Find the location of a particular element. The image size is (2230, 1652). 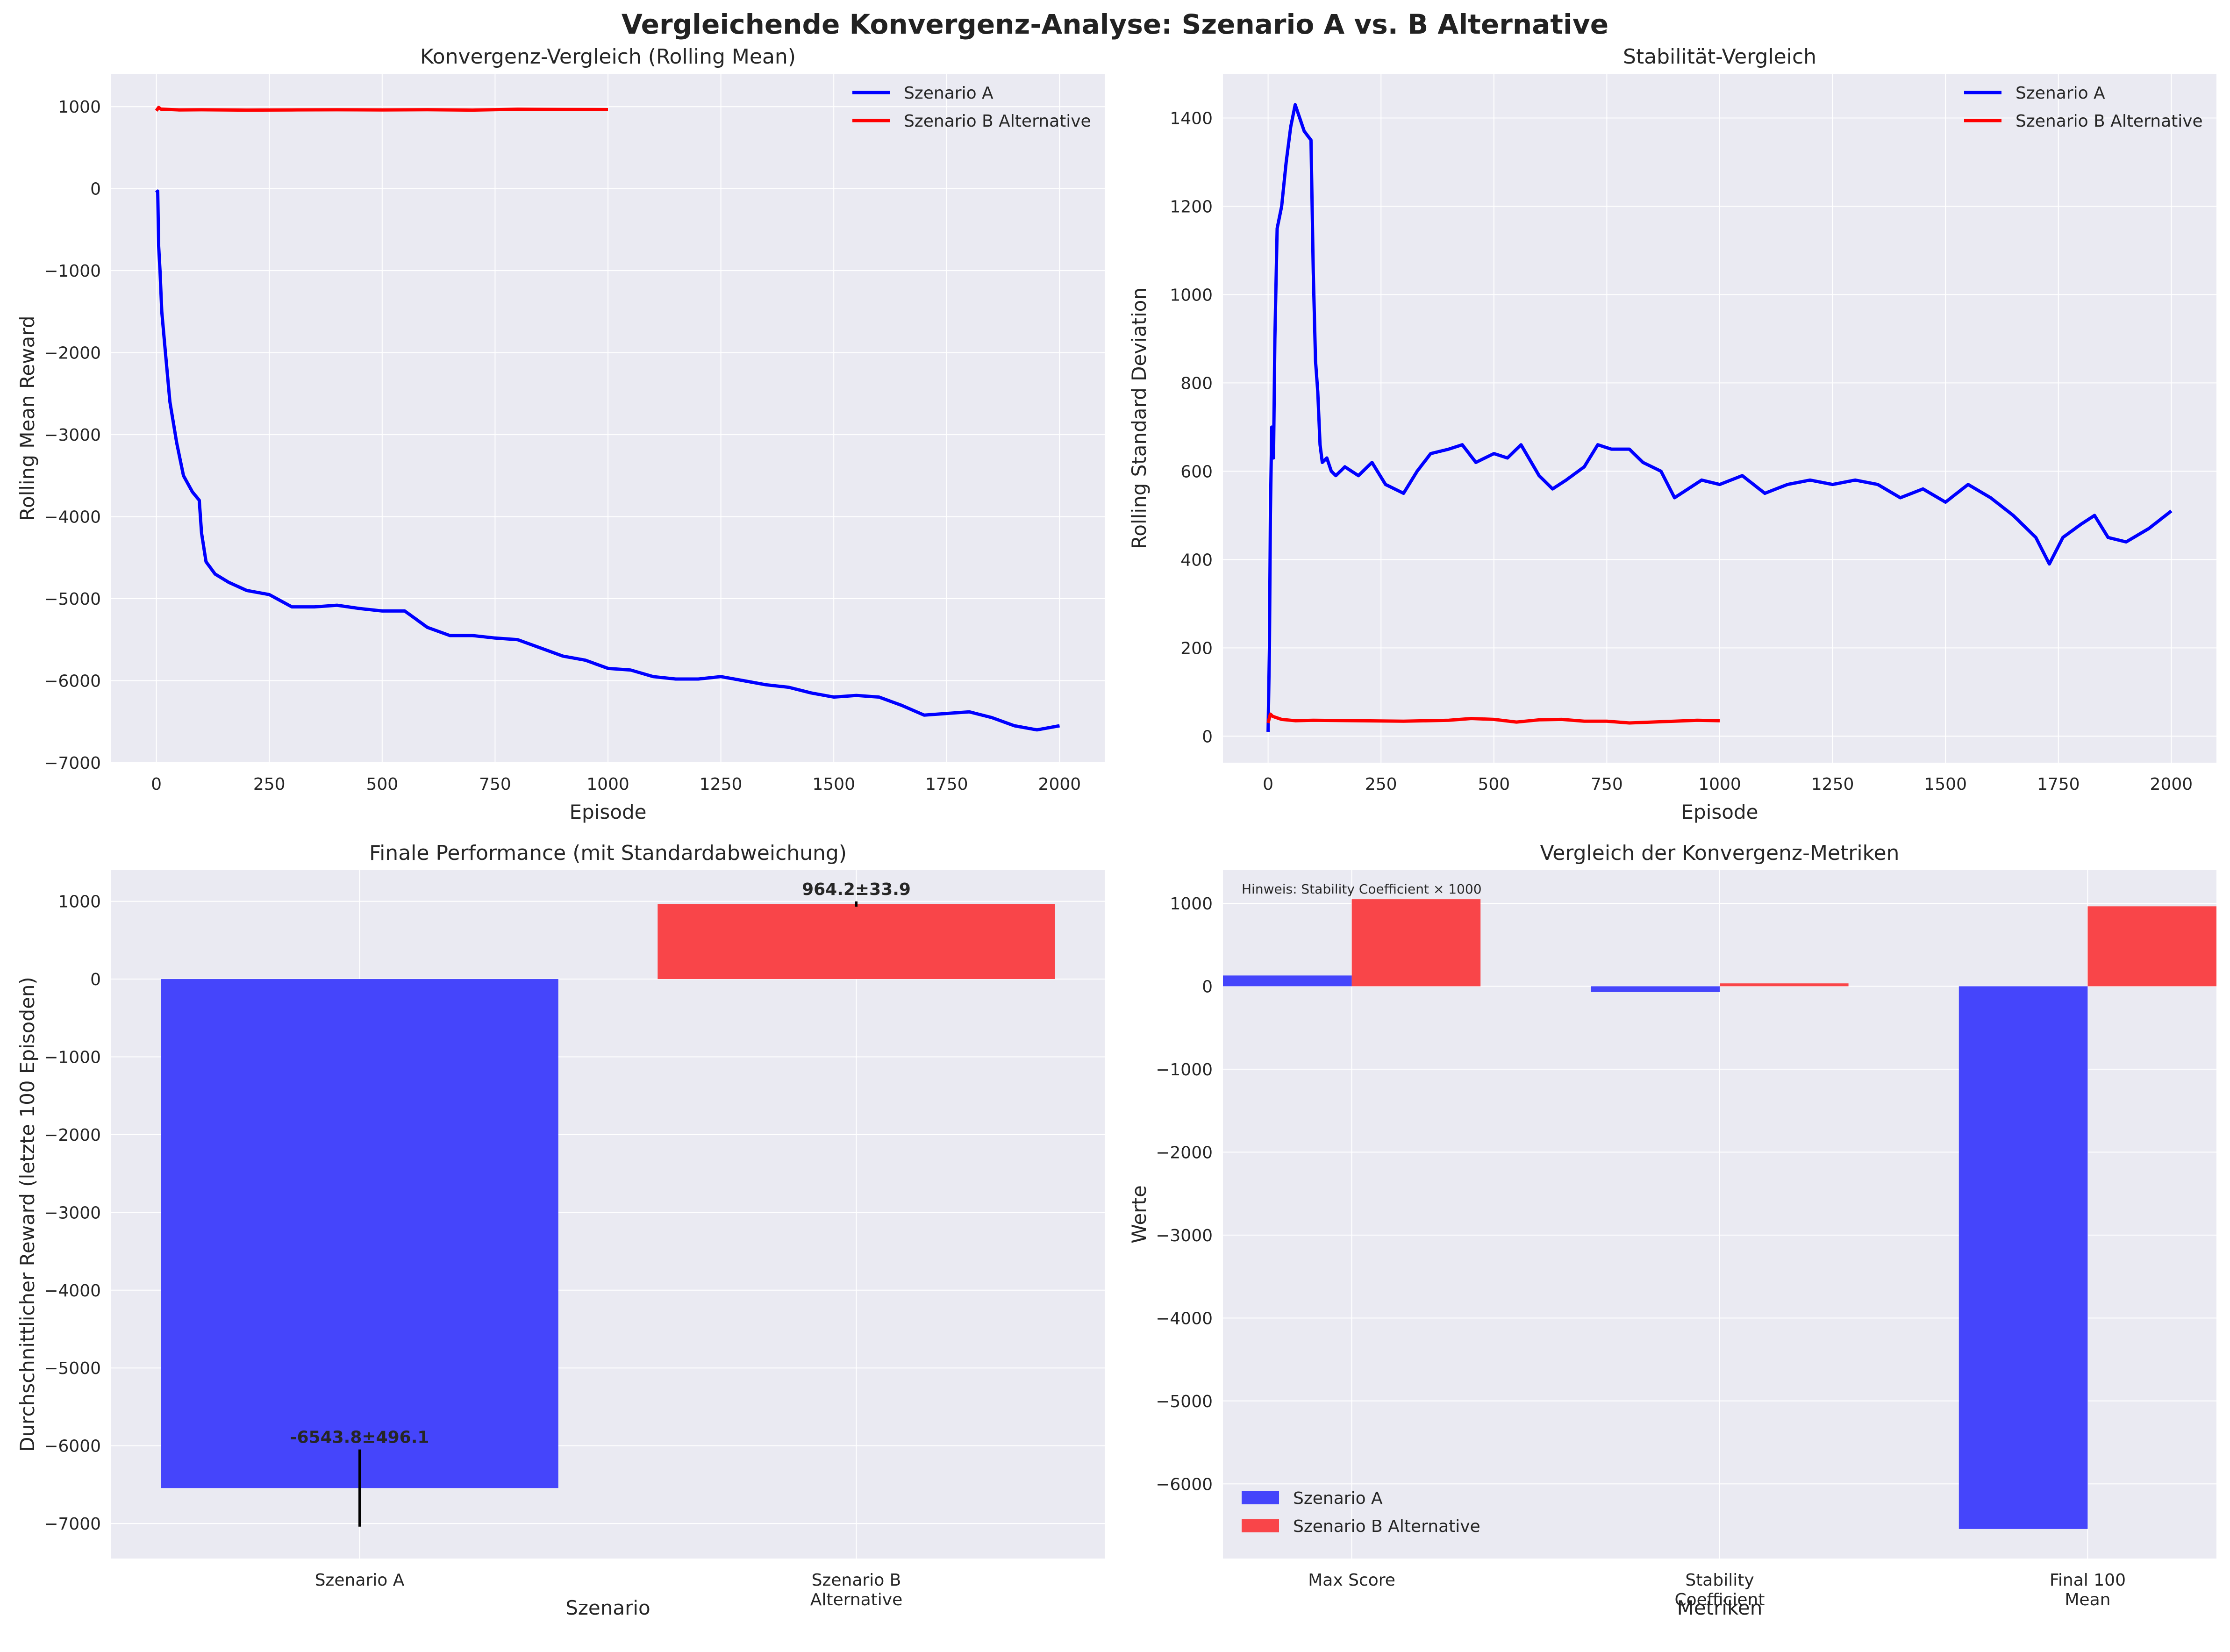

y-axis-label: Rolling Mean Reward is located at coordinates (27, 418).